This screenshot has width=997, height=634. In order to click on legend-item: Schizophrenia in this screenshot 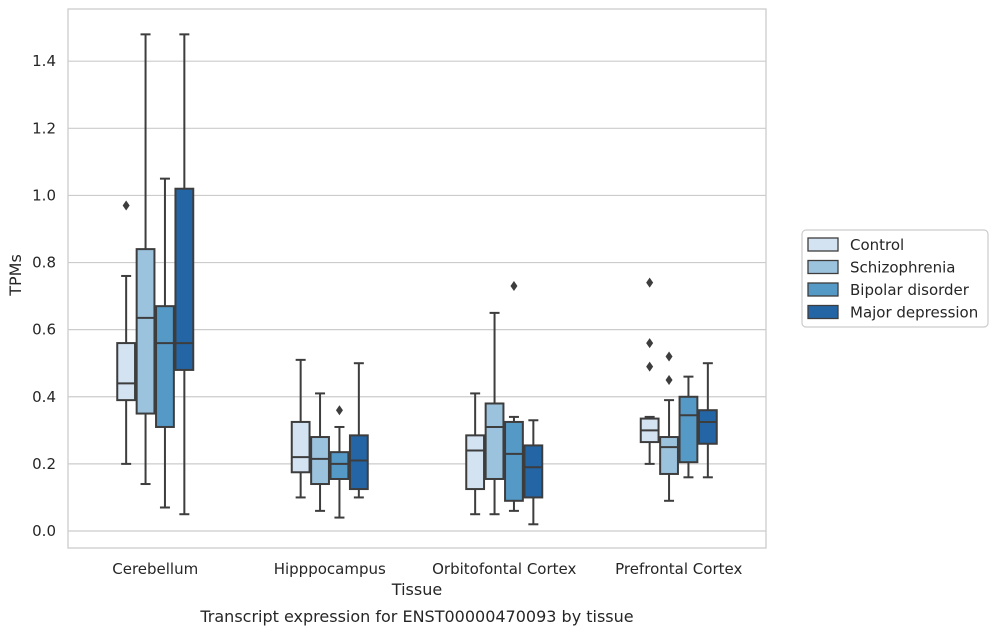, I will do `click(881, 268)`.